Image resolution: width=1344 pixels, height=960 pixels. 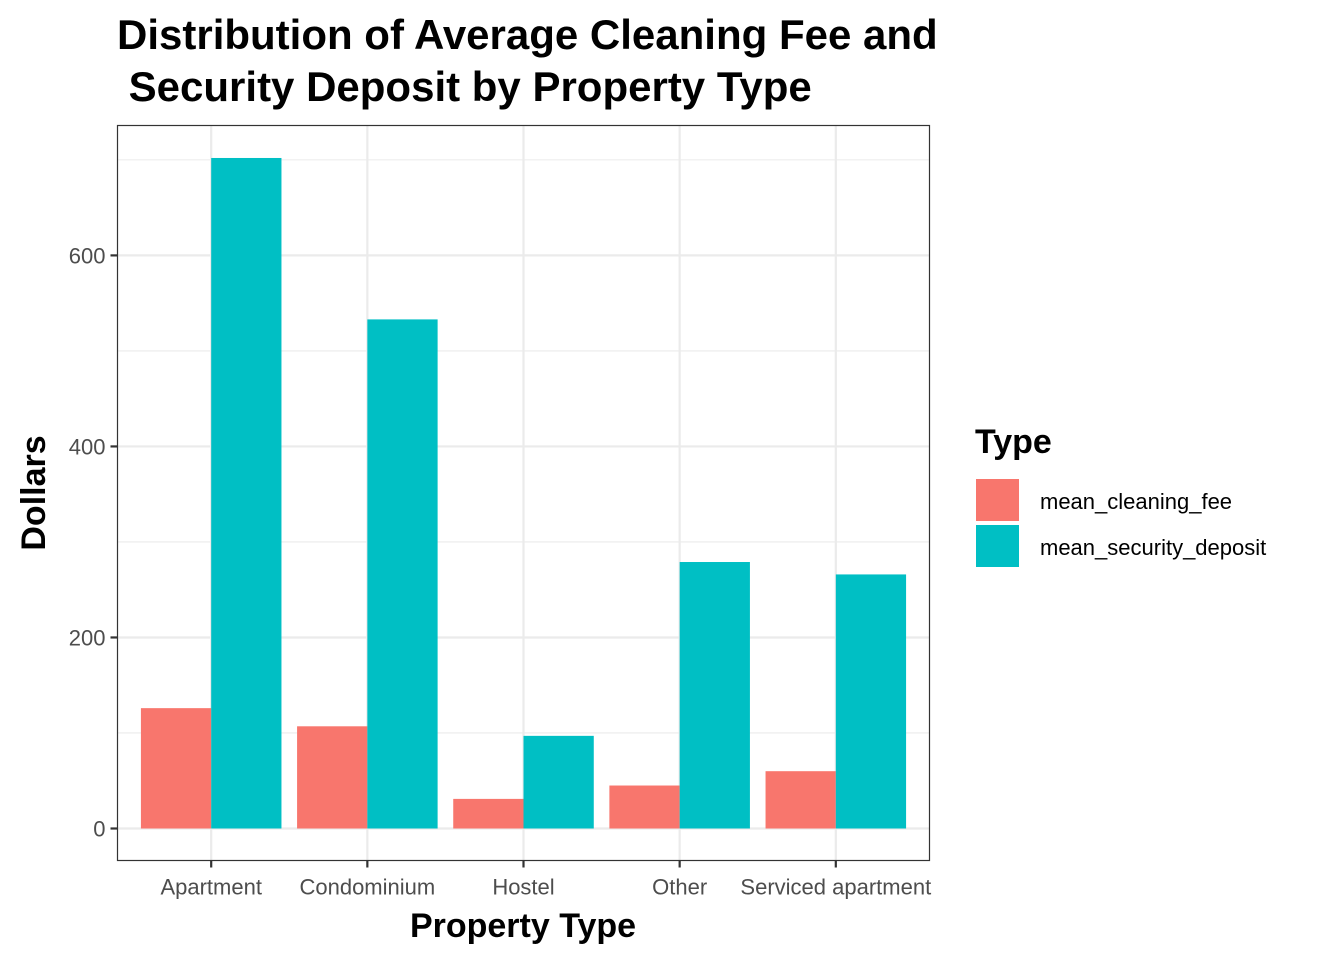 I want to click on chart-title-line-2: Security Deposit by Property Type, so click(x=464, y=86).